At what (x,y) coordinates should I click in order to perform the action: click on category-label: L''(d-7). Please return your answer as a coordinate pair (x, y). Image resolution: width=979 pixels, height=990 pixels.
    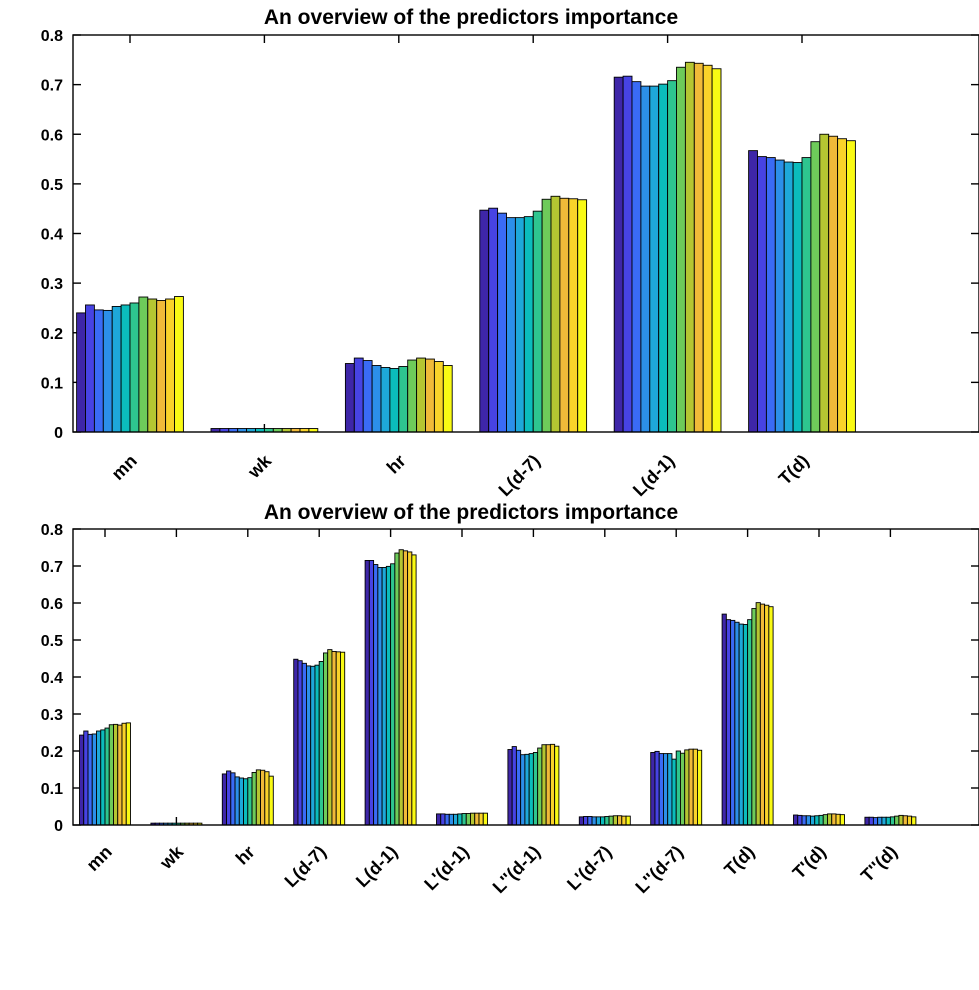
    Looking at the image, I should click on (659, 870).